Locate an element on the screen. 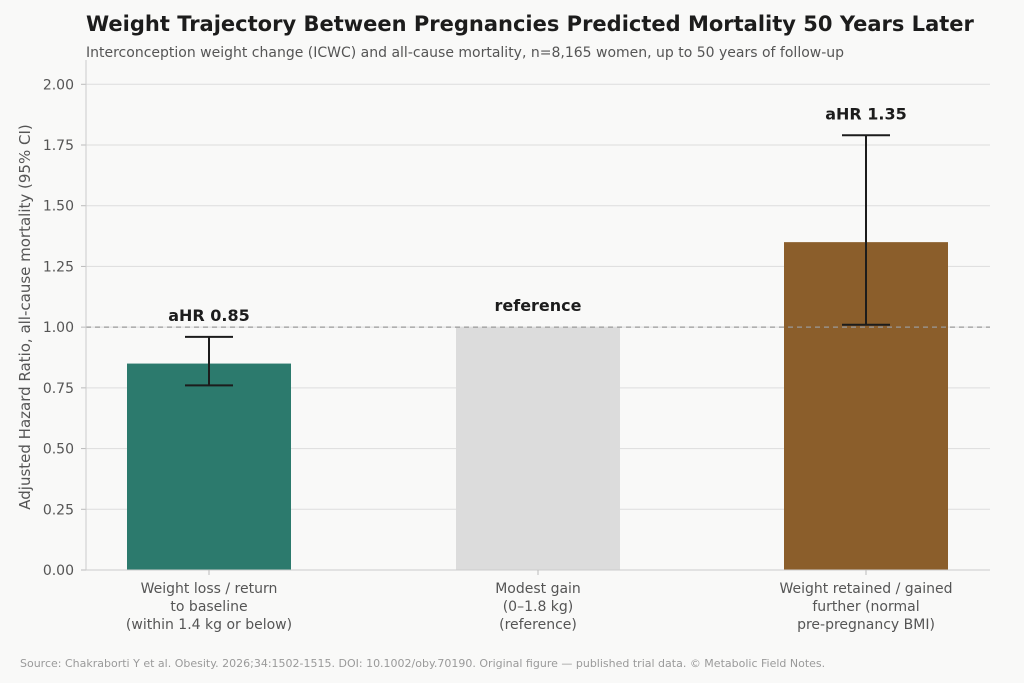  x-tick-label: Modest gain (0–1.8 kg) (reference) is located at coordinates (538, 607).